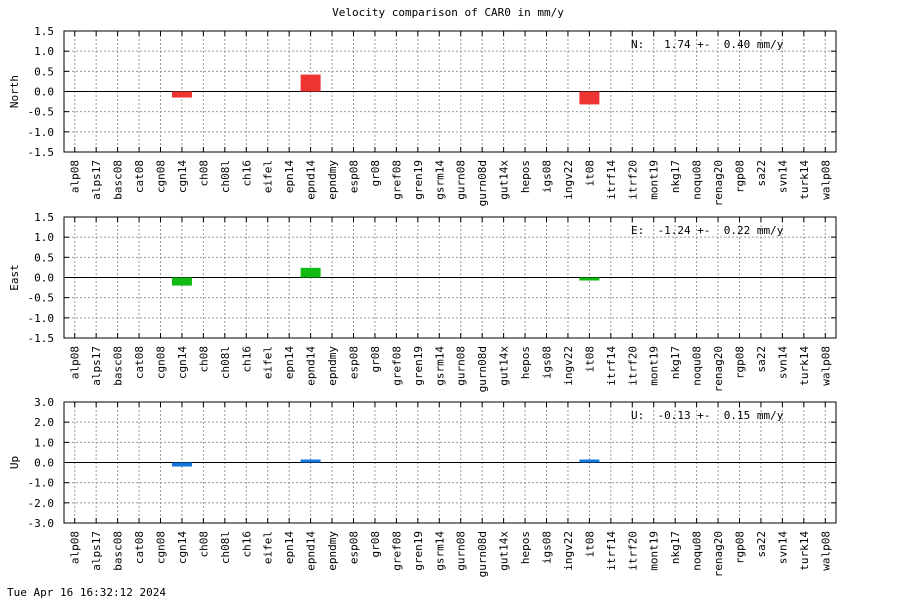 The image size is (900, 600). Describe the element at coordinates (41, 523) in the screenshot. I see `y-tick-label: -3.0` at that location.